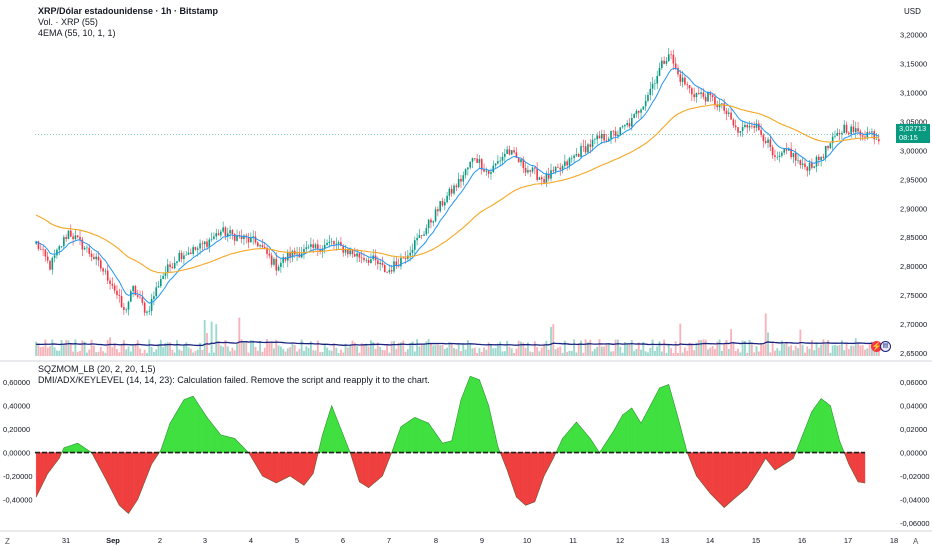 Image resolution: width=932 pixels, height=550 pixels. I want to click on currency-label: USD, so click(912, 11).